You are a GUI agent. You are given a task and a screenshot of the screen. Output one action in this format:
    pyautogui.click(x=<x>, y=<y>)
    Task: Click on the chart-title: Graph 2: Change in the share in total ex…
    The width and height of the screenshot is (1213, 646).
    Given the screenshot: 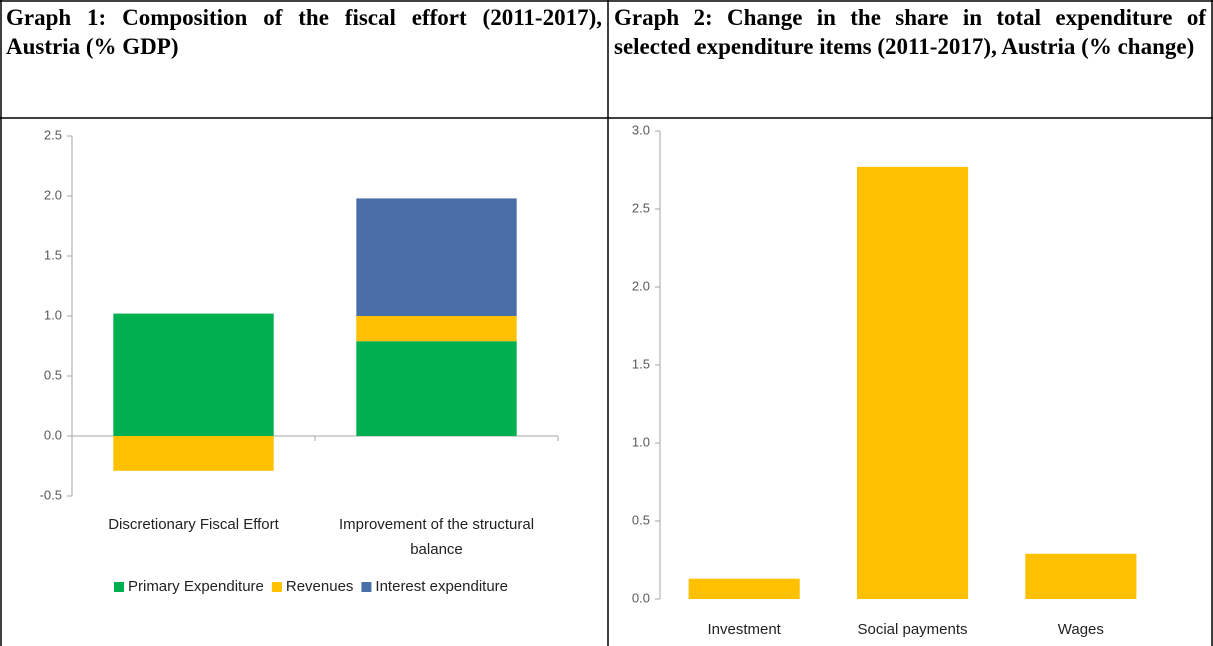 What is the action you would take?
    pyautogui.click(x=910, y=32)
    